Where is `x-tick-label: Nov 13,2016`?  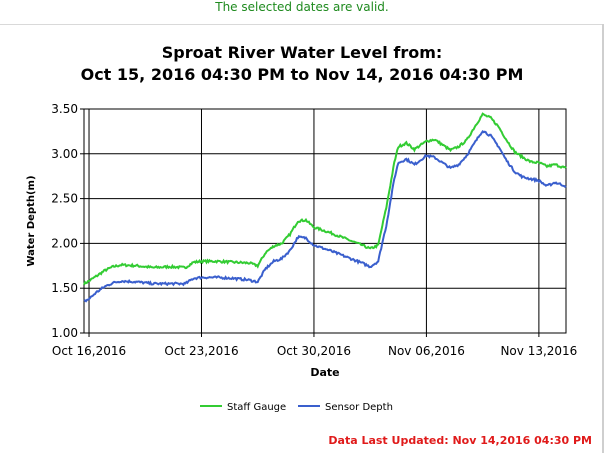 x-tick-label: Nov 13,2016 is located at coordinates (538, 351).